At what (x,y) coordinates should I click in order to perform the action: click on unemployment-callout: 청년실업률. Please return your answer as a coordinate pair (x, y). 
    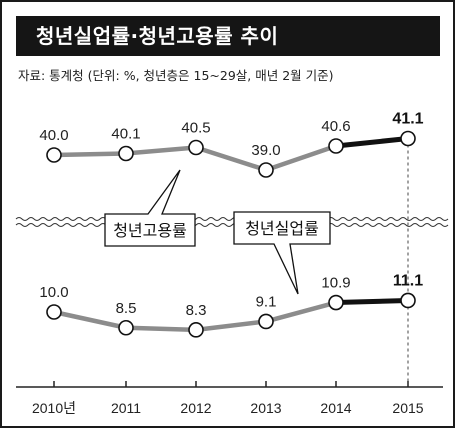
    Looking at the image, I should click on (282, 253).